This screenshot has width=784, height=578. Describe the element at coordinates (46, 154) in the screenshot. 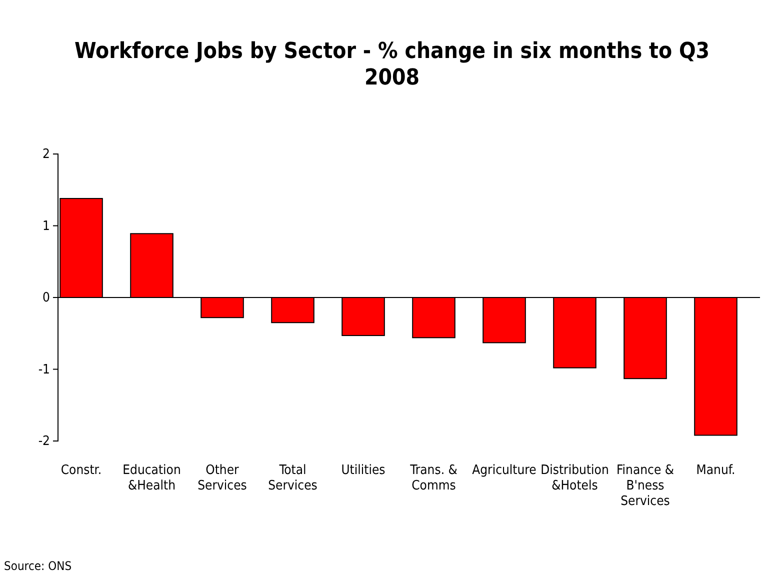

I see `y-tick-label: 2` at that location.